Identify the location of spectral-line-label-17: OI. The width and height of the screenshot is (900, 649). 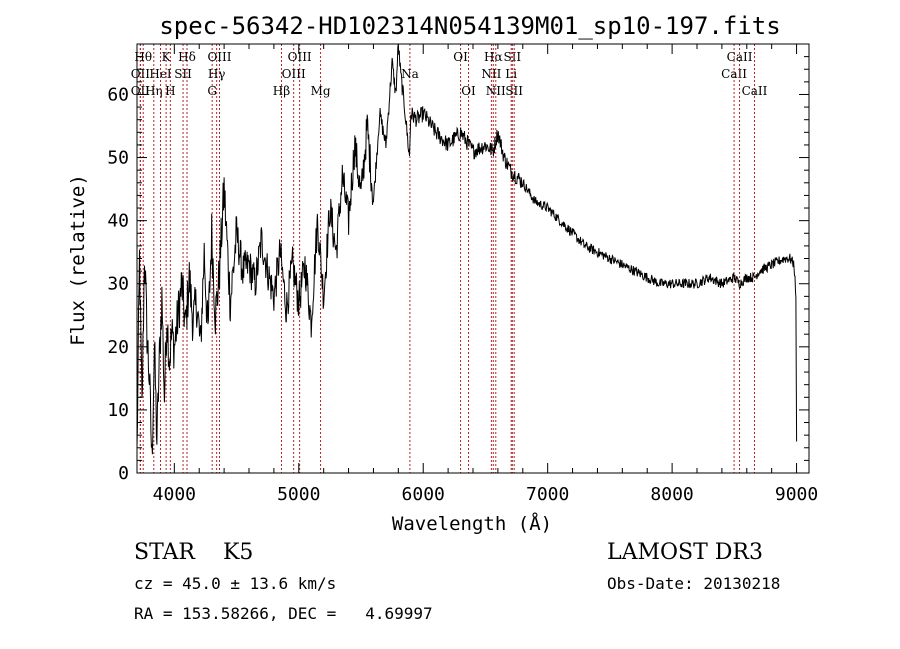
(460, 57).